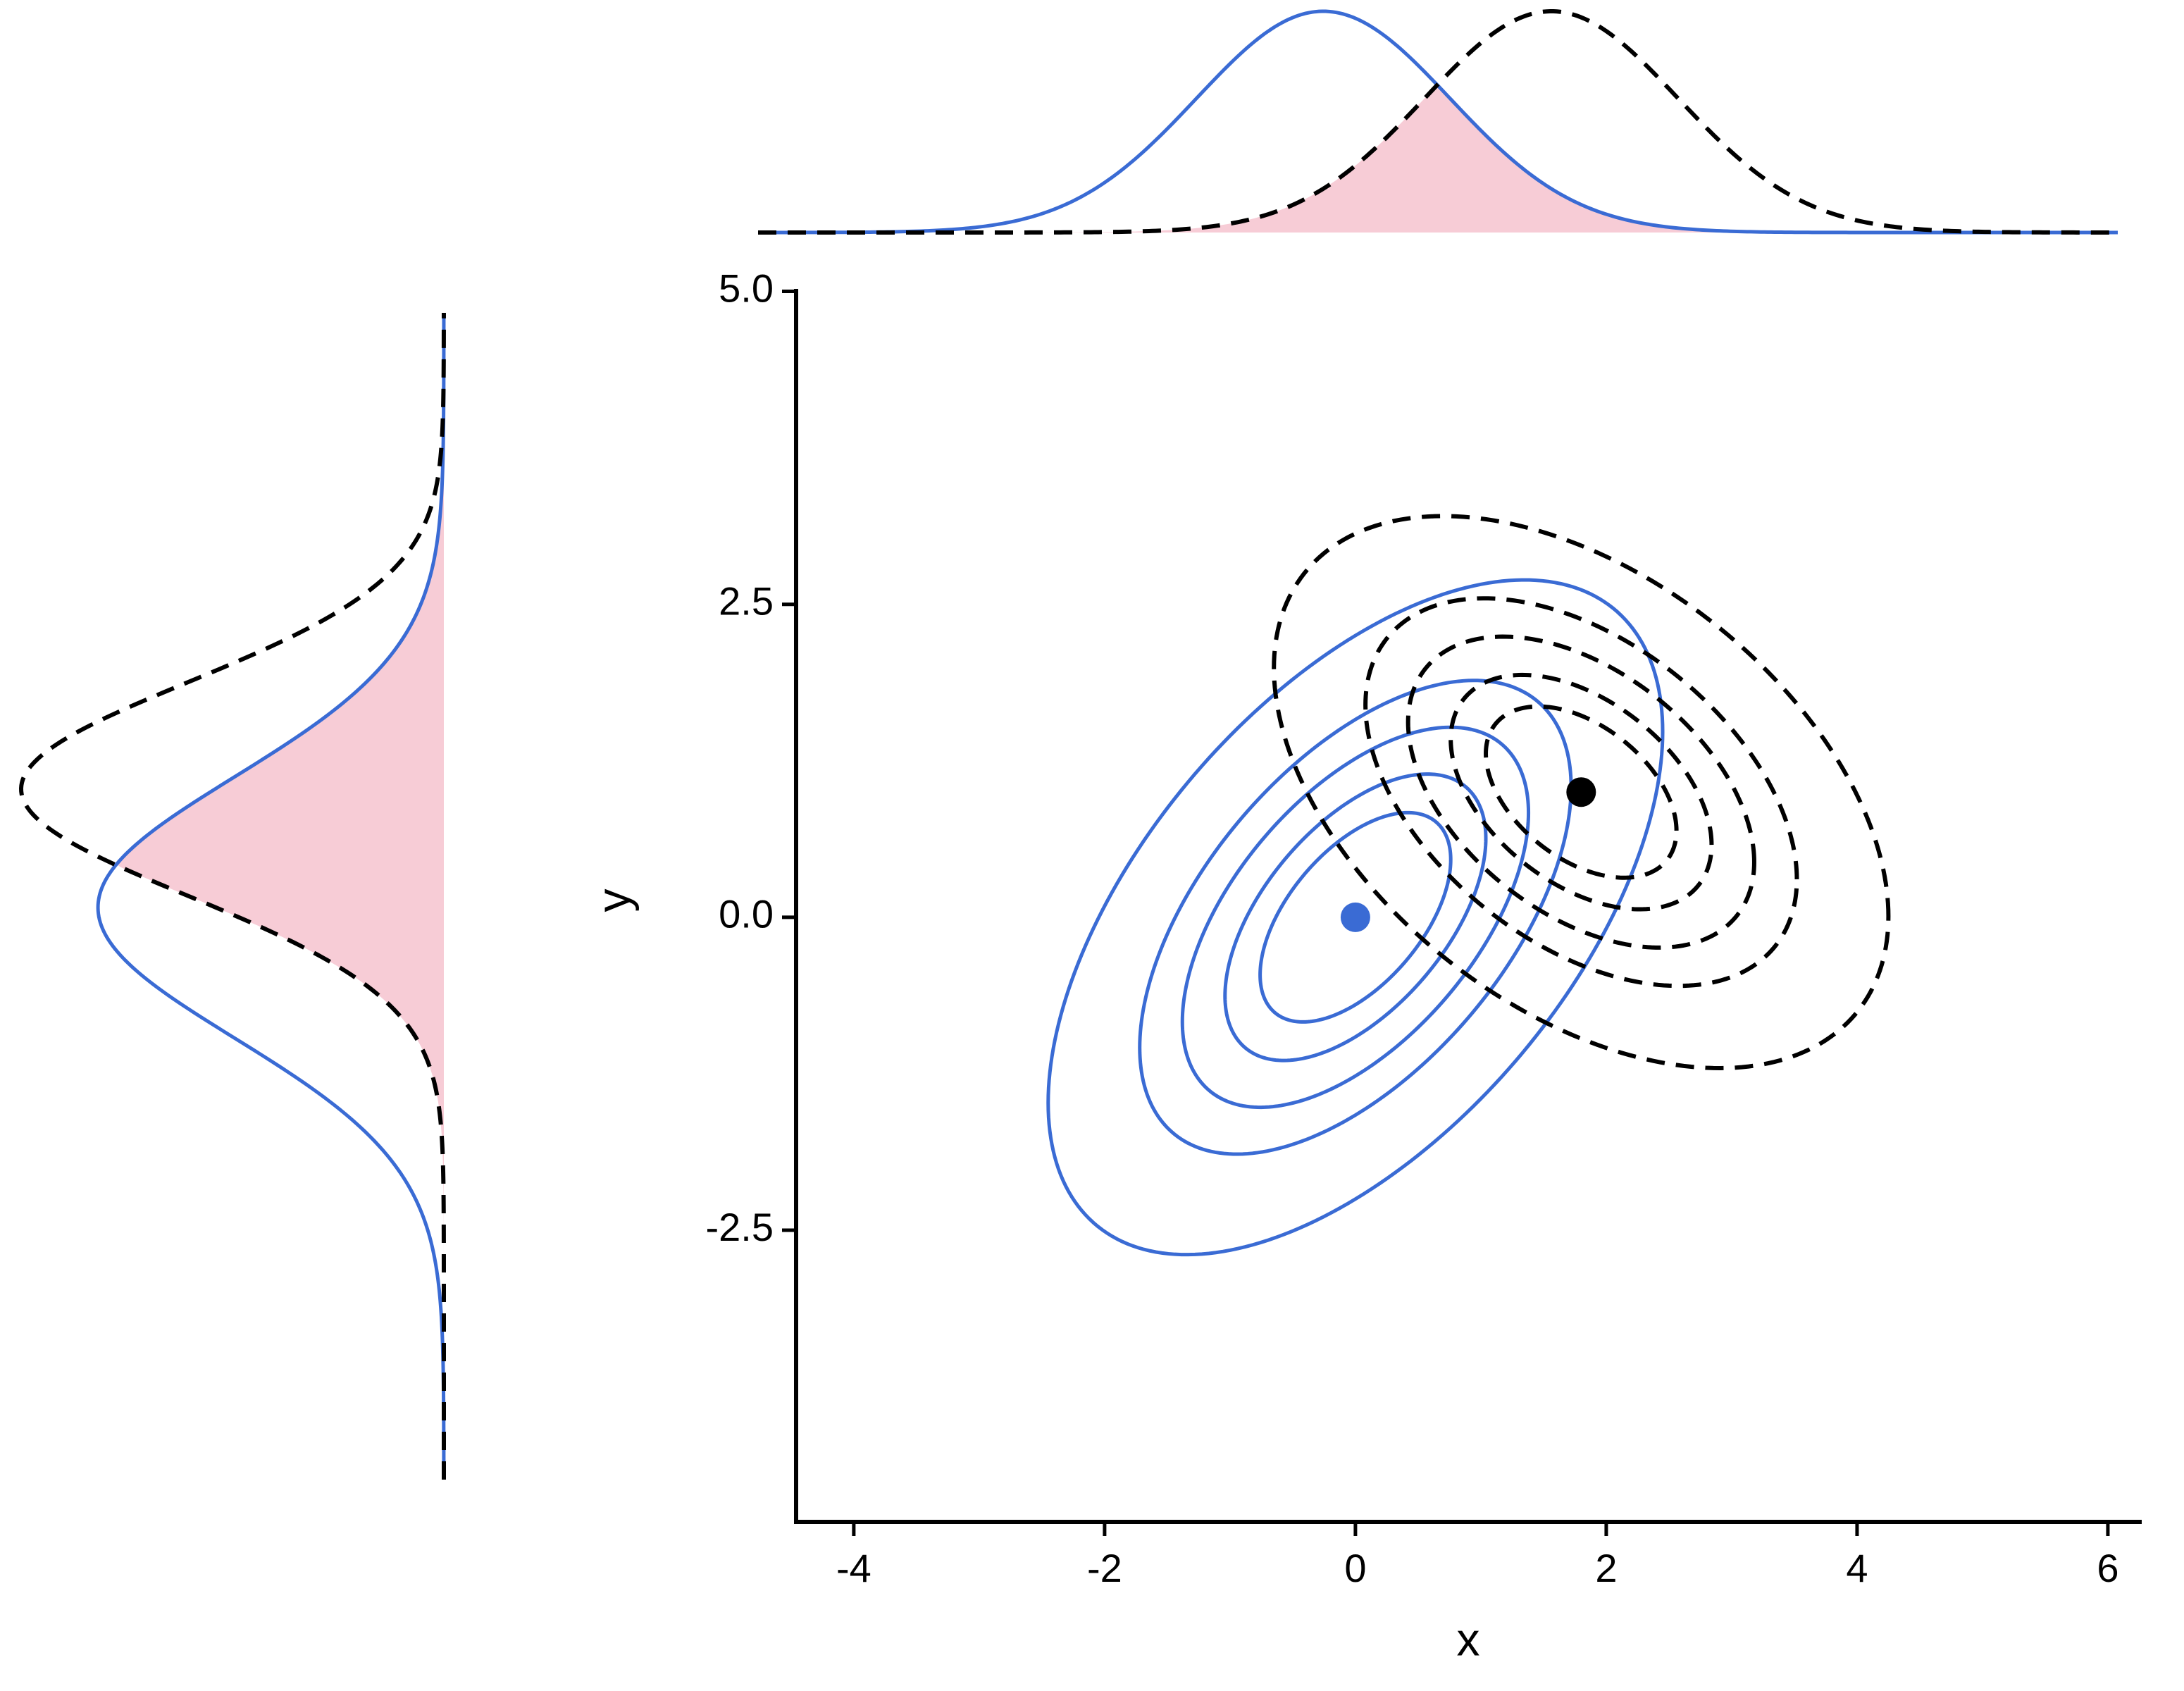  What do you see at coordinates (746, 288) in the screenshot?
I see `y-tick-label: 5.0` at bounding box center [746, 288].